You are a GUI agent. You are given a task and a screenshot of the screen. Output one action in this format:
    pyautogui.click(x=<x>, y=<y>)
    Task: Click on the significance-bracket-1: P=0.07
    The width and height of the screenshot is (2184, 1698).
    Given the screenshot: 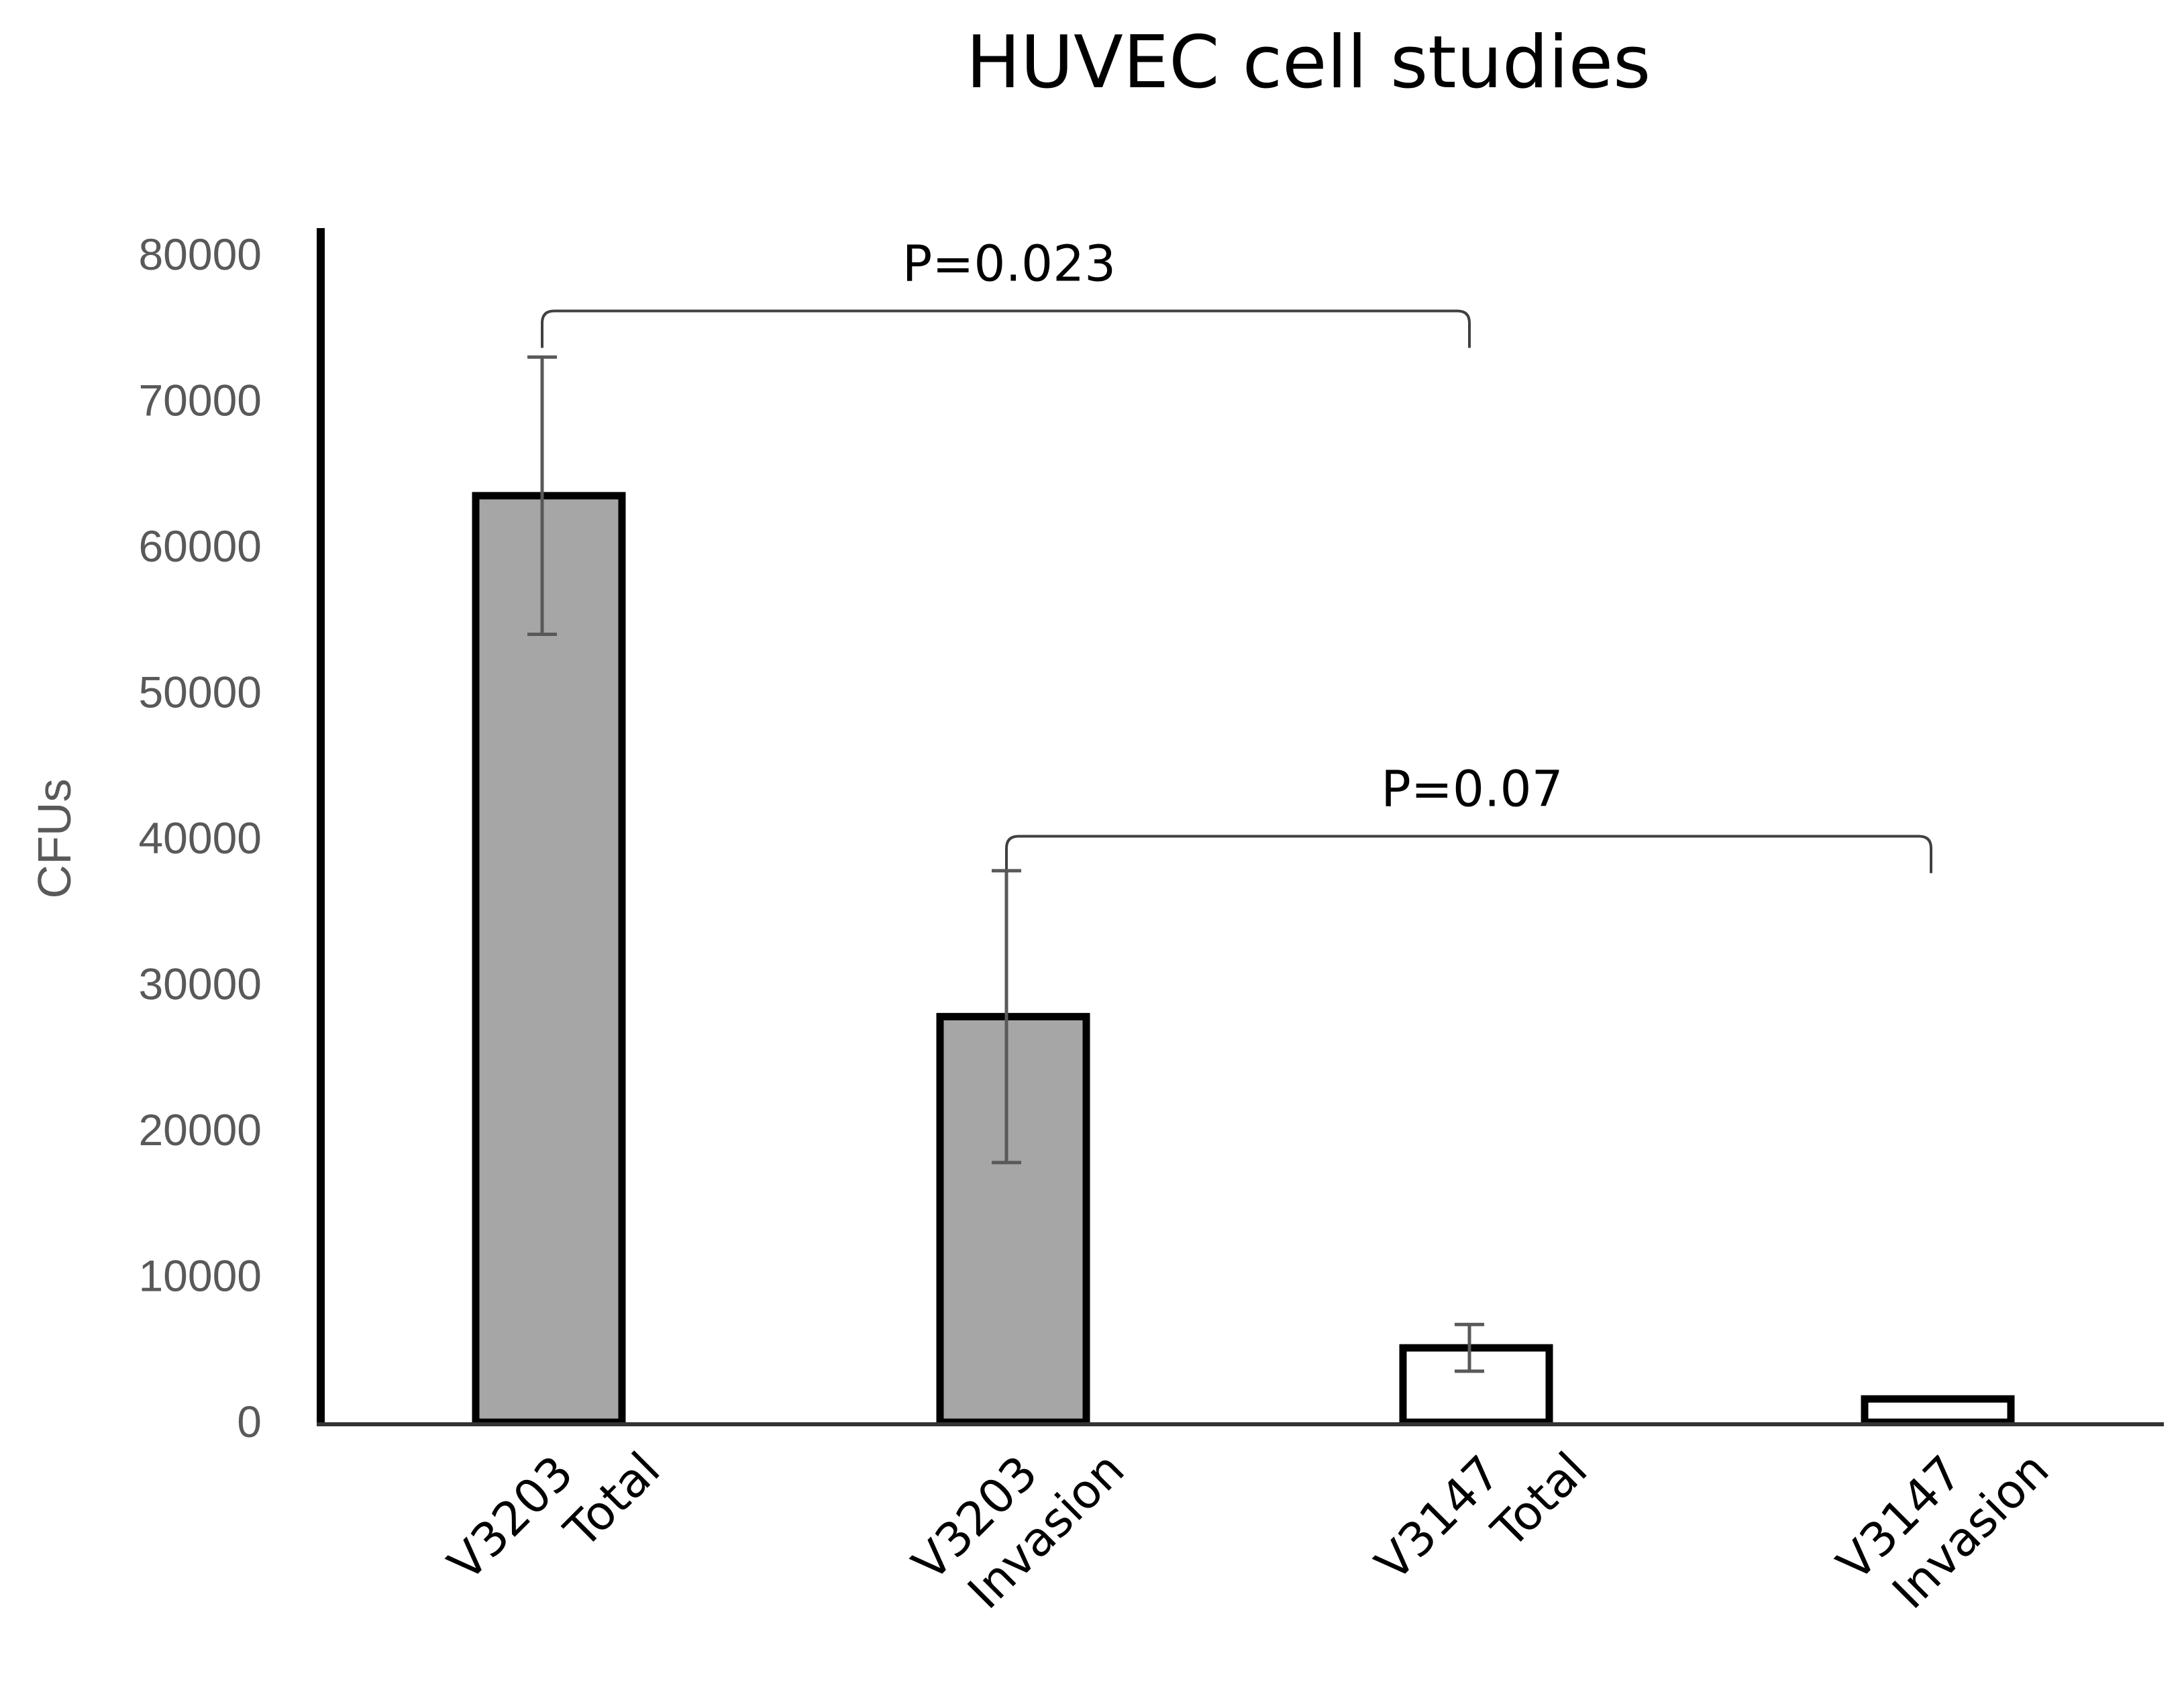 What is the action you would take?
    pyautogui.click(x=1468, y=817)
    